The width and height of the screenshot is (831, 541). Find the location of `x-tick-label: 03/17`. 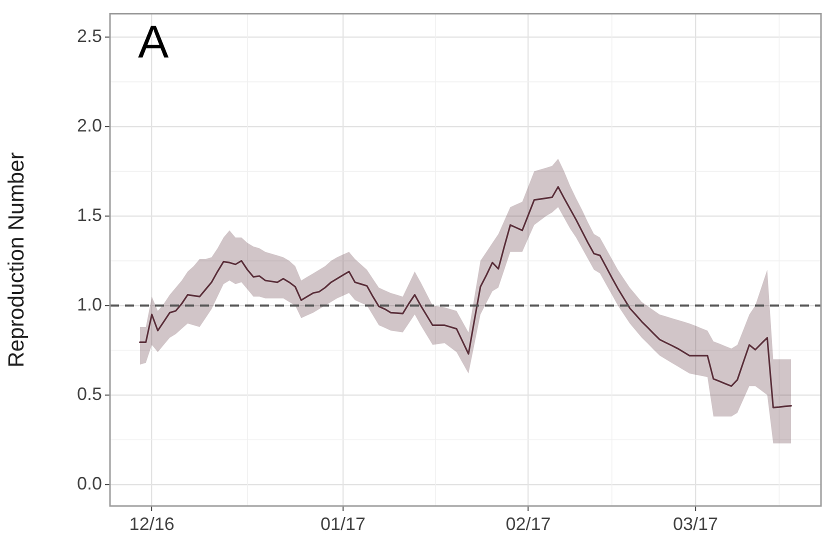

x-tick-label: 03/17 is located at coordinates (695, 524).